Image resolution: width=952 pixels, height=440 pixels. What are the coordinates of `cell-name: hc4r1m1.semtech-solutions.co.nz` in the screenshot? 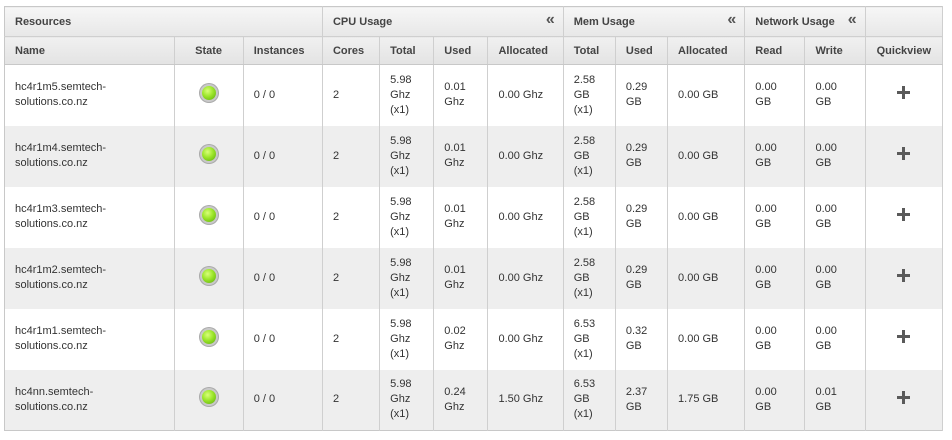 It's located at (89, 339).